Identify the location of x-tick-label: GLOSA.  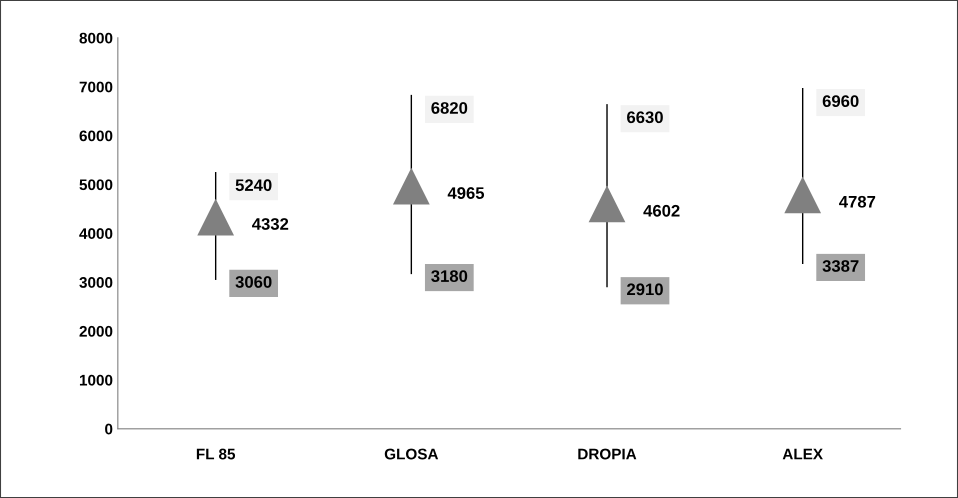
(411, 454).